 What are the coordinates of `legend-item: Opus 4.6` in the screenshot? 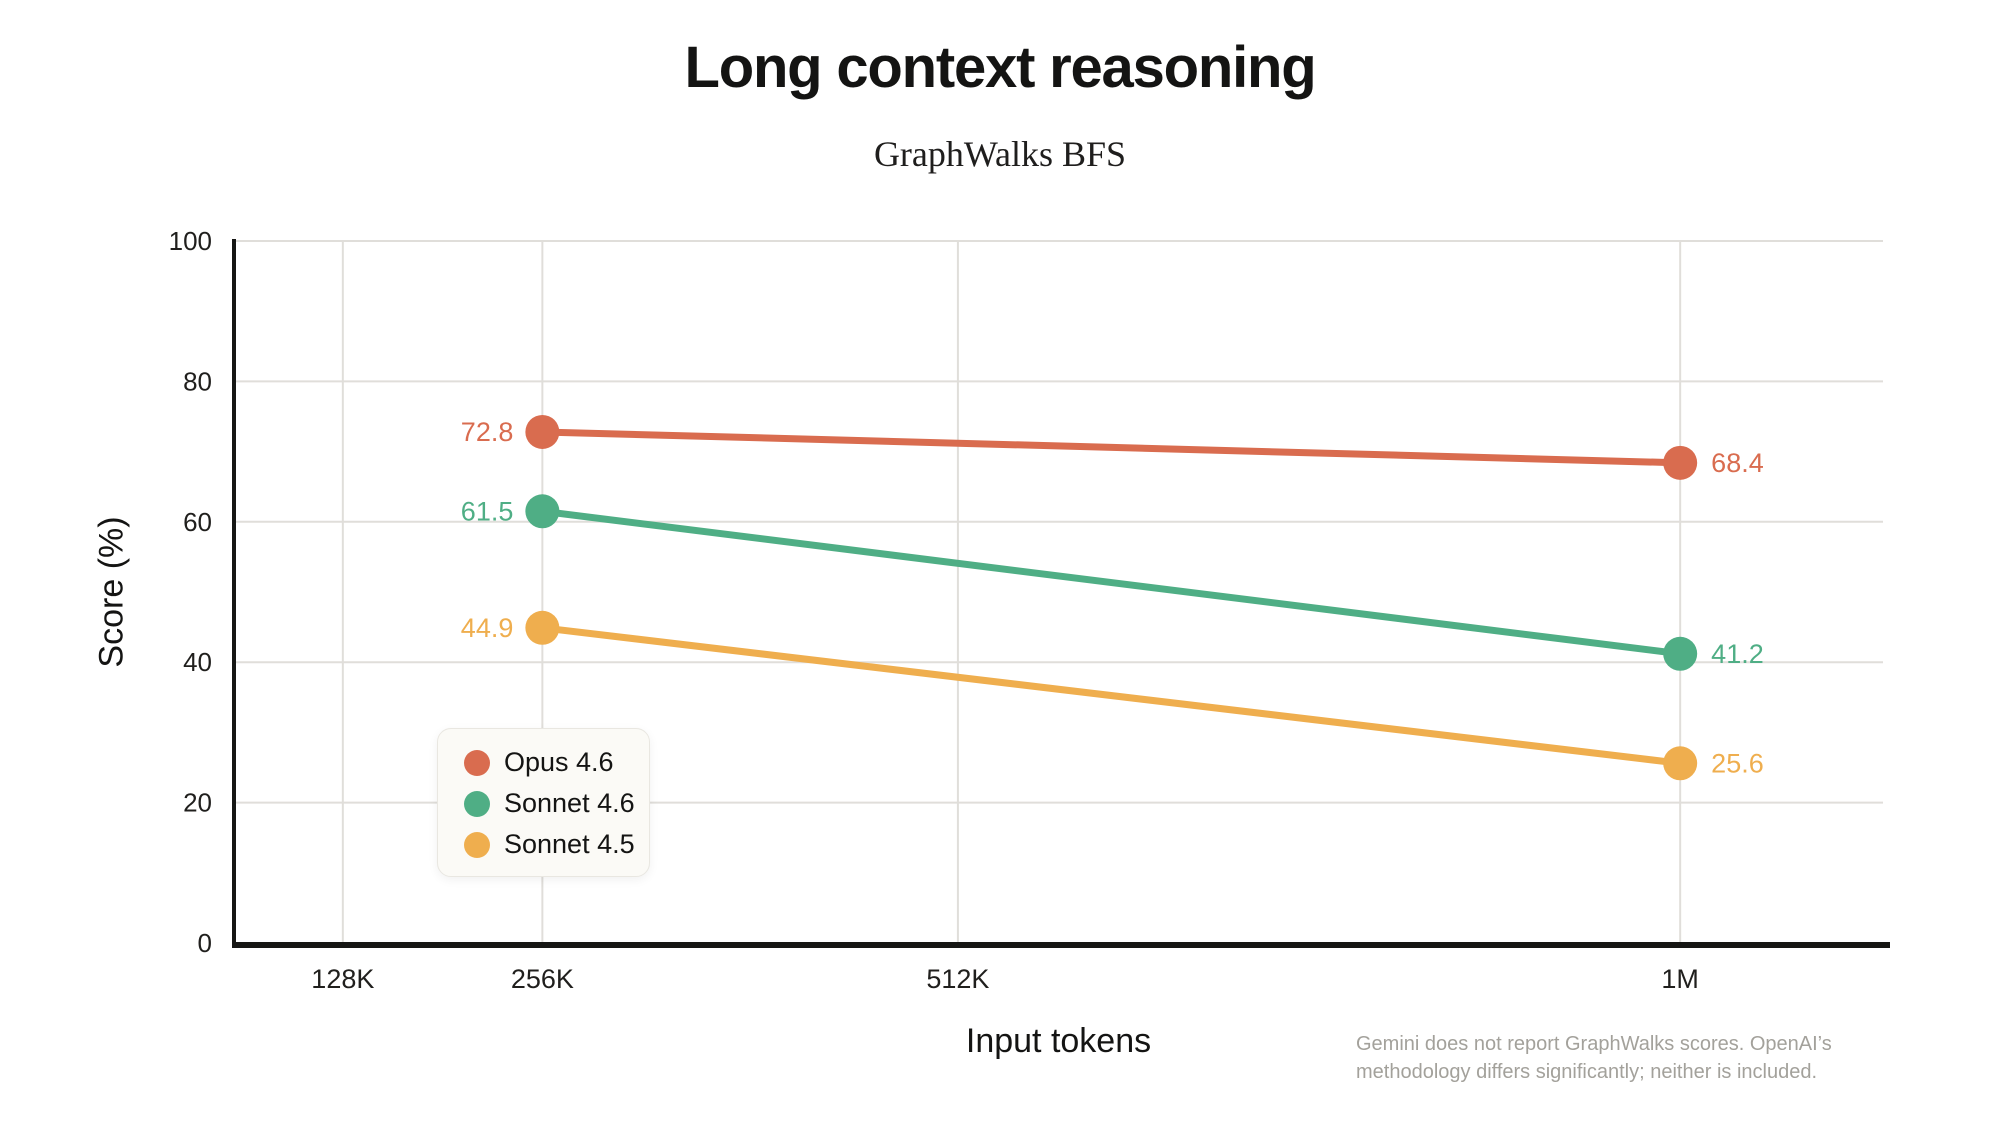 It's located at (556, 762).